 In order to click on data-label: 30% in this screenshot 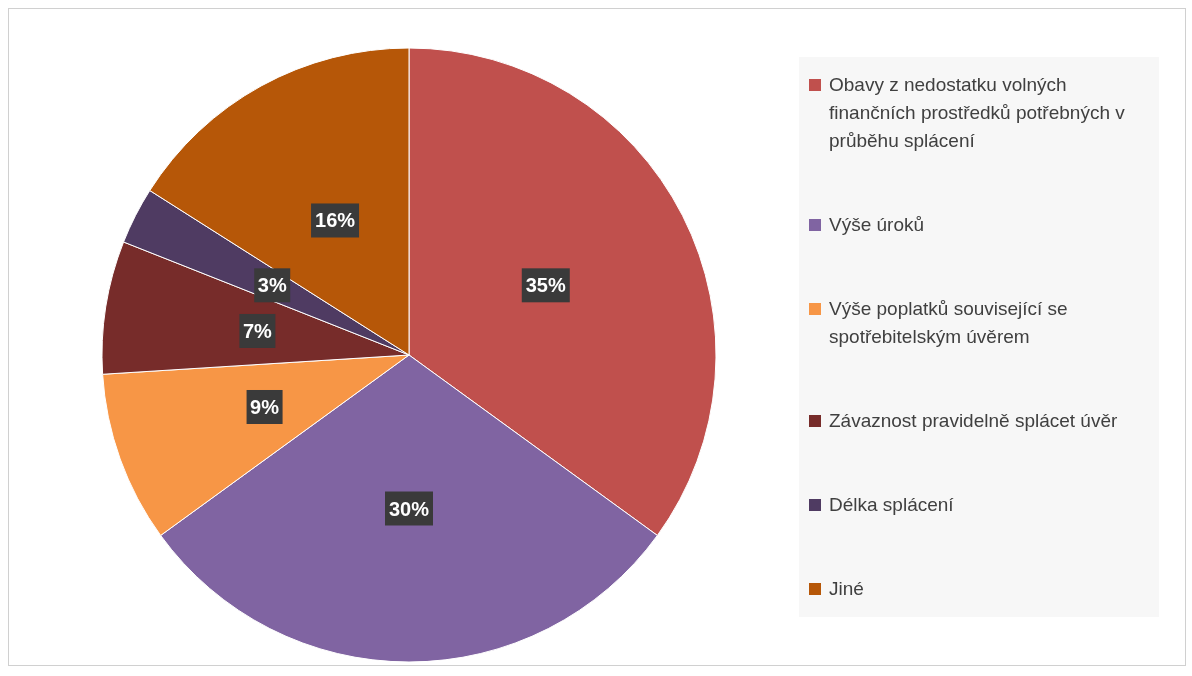, I will do `click(409, 508)`.